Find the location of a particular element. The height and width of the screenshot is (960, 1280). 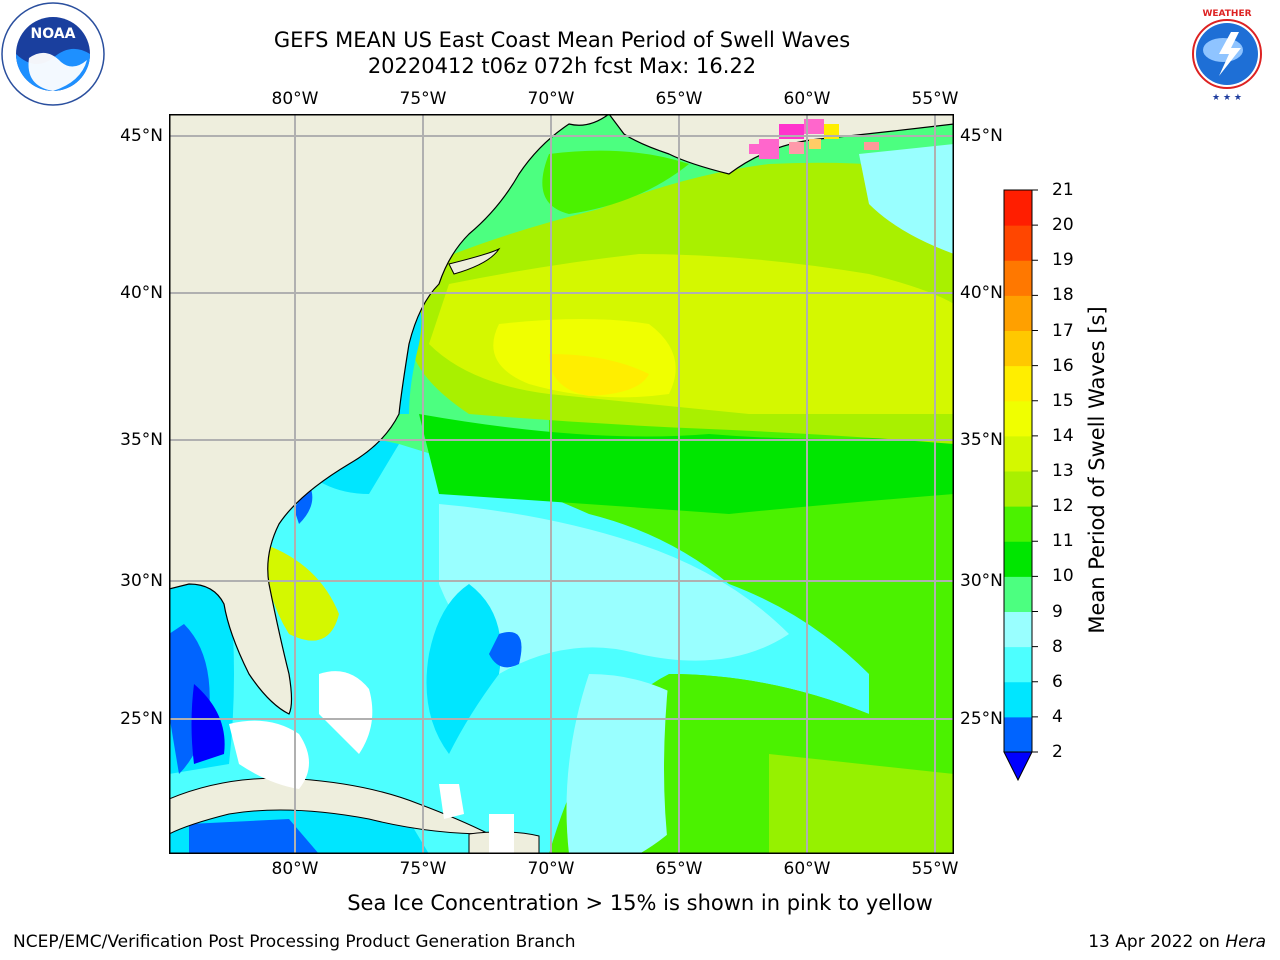

colorbar-tick-label: 16 is located at coordinates (1063, 365).